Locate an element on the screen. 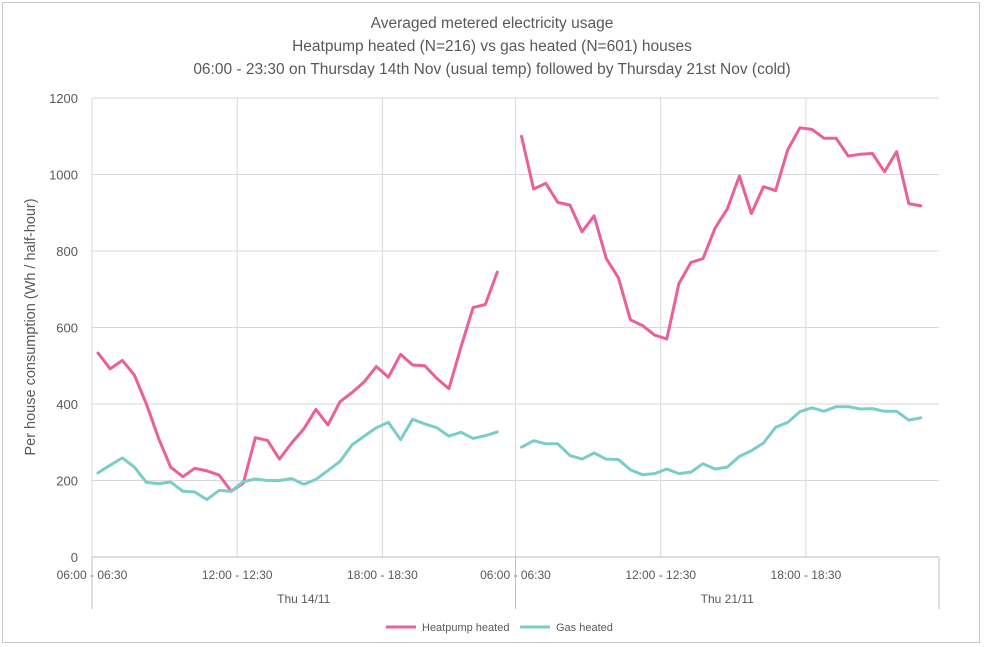  y-tick-label: 600 is located at coordinates (67, 328).